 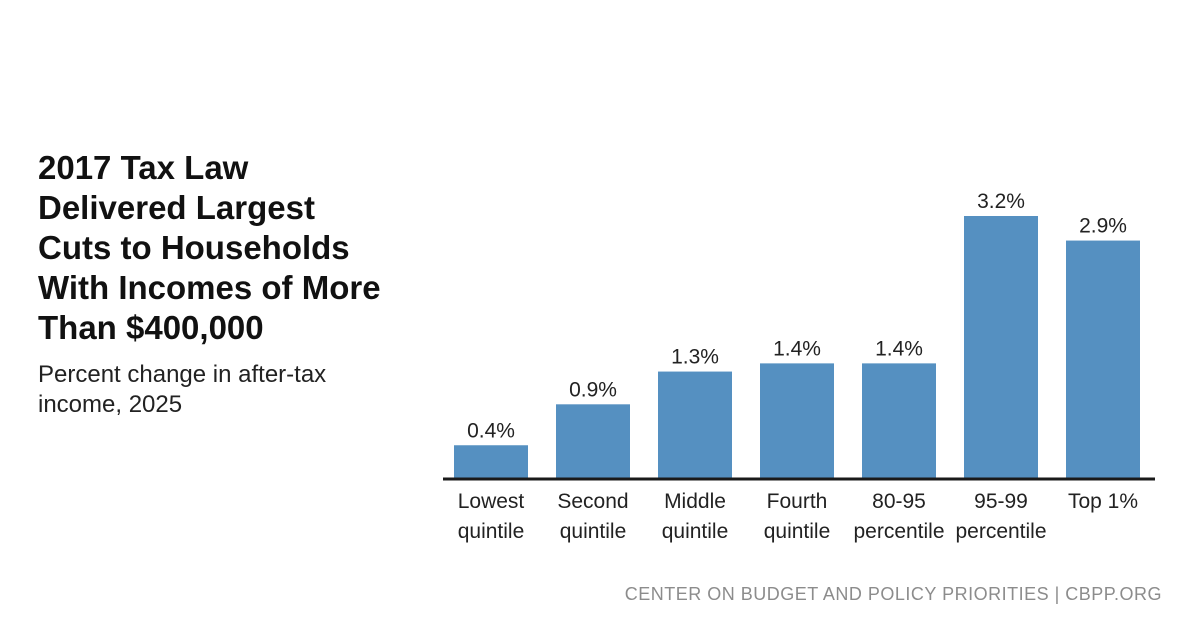 I want to click on chart-subtitle: Percent change in after-tax income, 2025, so click(x=182, y=389).